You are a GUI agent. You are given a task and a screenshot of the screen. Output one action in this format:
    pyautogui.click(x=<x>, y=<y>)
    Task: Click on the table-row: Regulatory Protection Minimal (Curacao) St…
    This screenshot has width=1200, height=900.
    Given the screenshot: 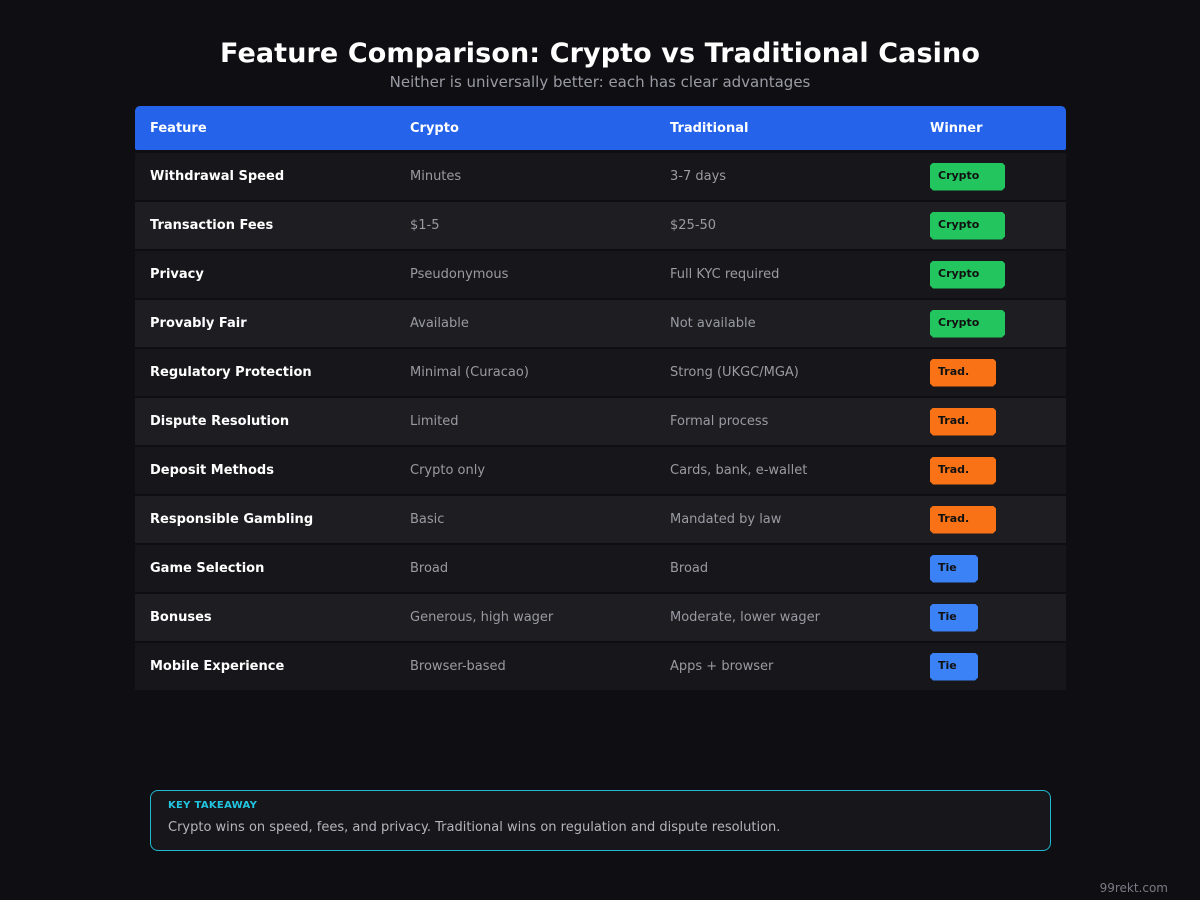 What is the action you would take?
    pyautogui.click(x=600, y=372)
    